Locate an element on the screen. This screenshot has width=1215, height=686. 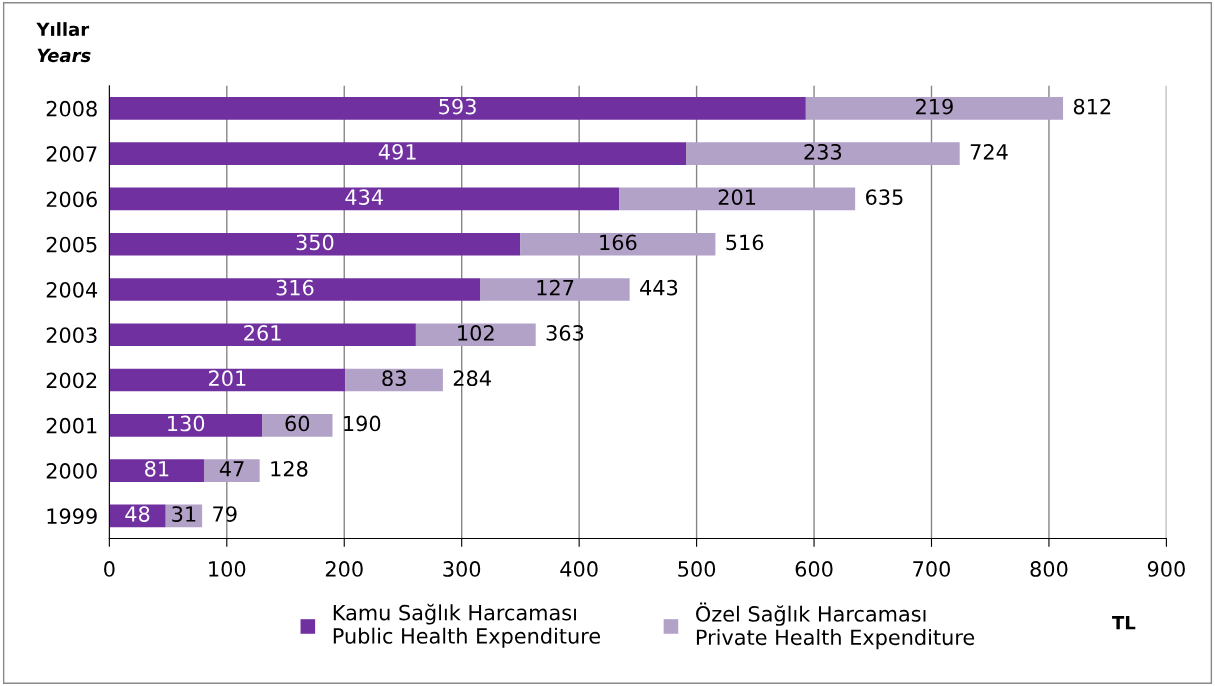
y-tick-label: 1999 is located at coordinates (72, 516).